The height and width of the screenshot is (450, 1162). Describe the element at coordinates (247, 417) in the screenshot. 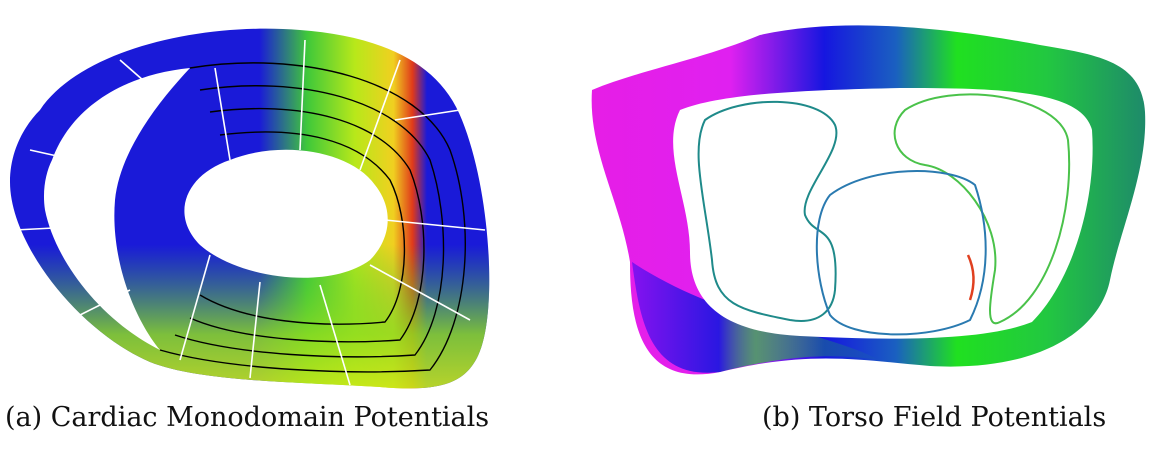

I see `caption: (a) Cardiac Monodomain Potentials` at that location.